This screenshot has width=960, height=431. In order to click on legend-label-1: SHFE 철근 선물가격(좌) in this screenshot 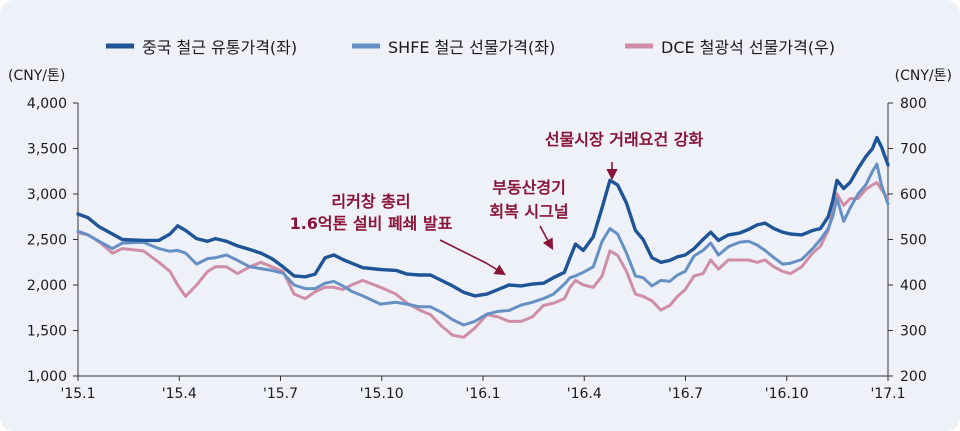, I will do `click(471, 47)`.